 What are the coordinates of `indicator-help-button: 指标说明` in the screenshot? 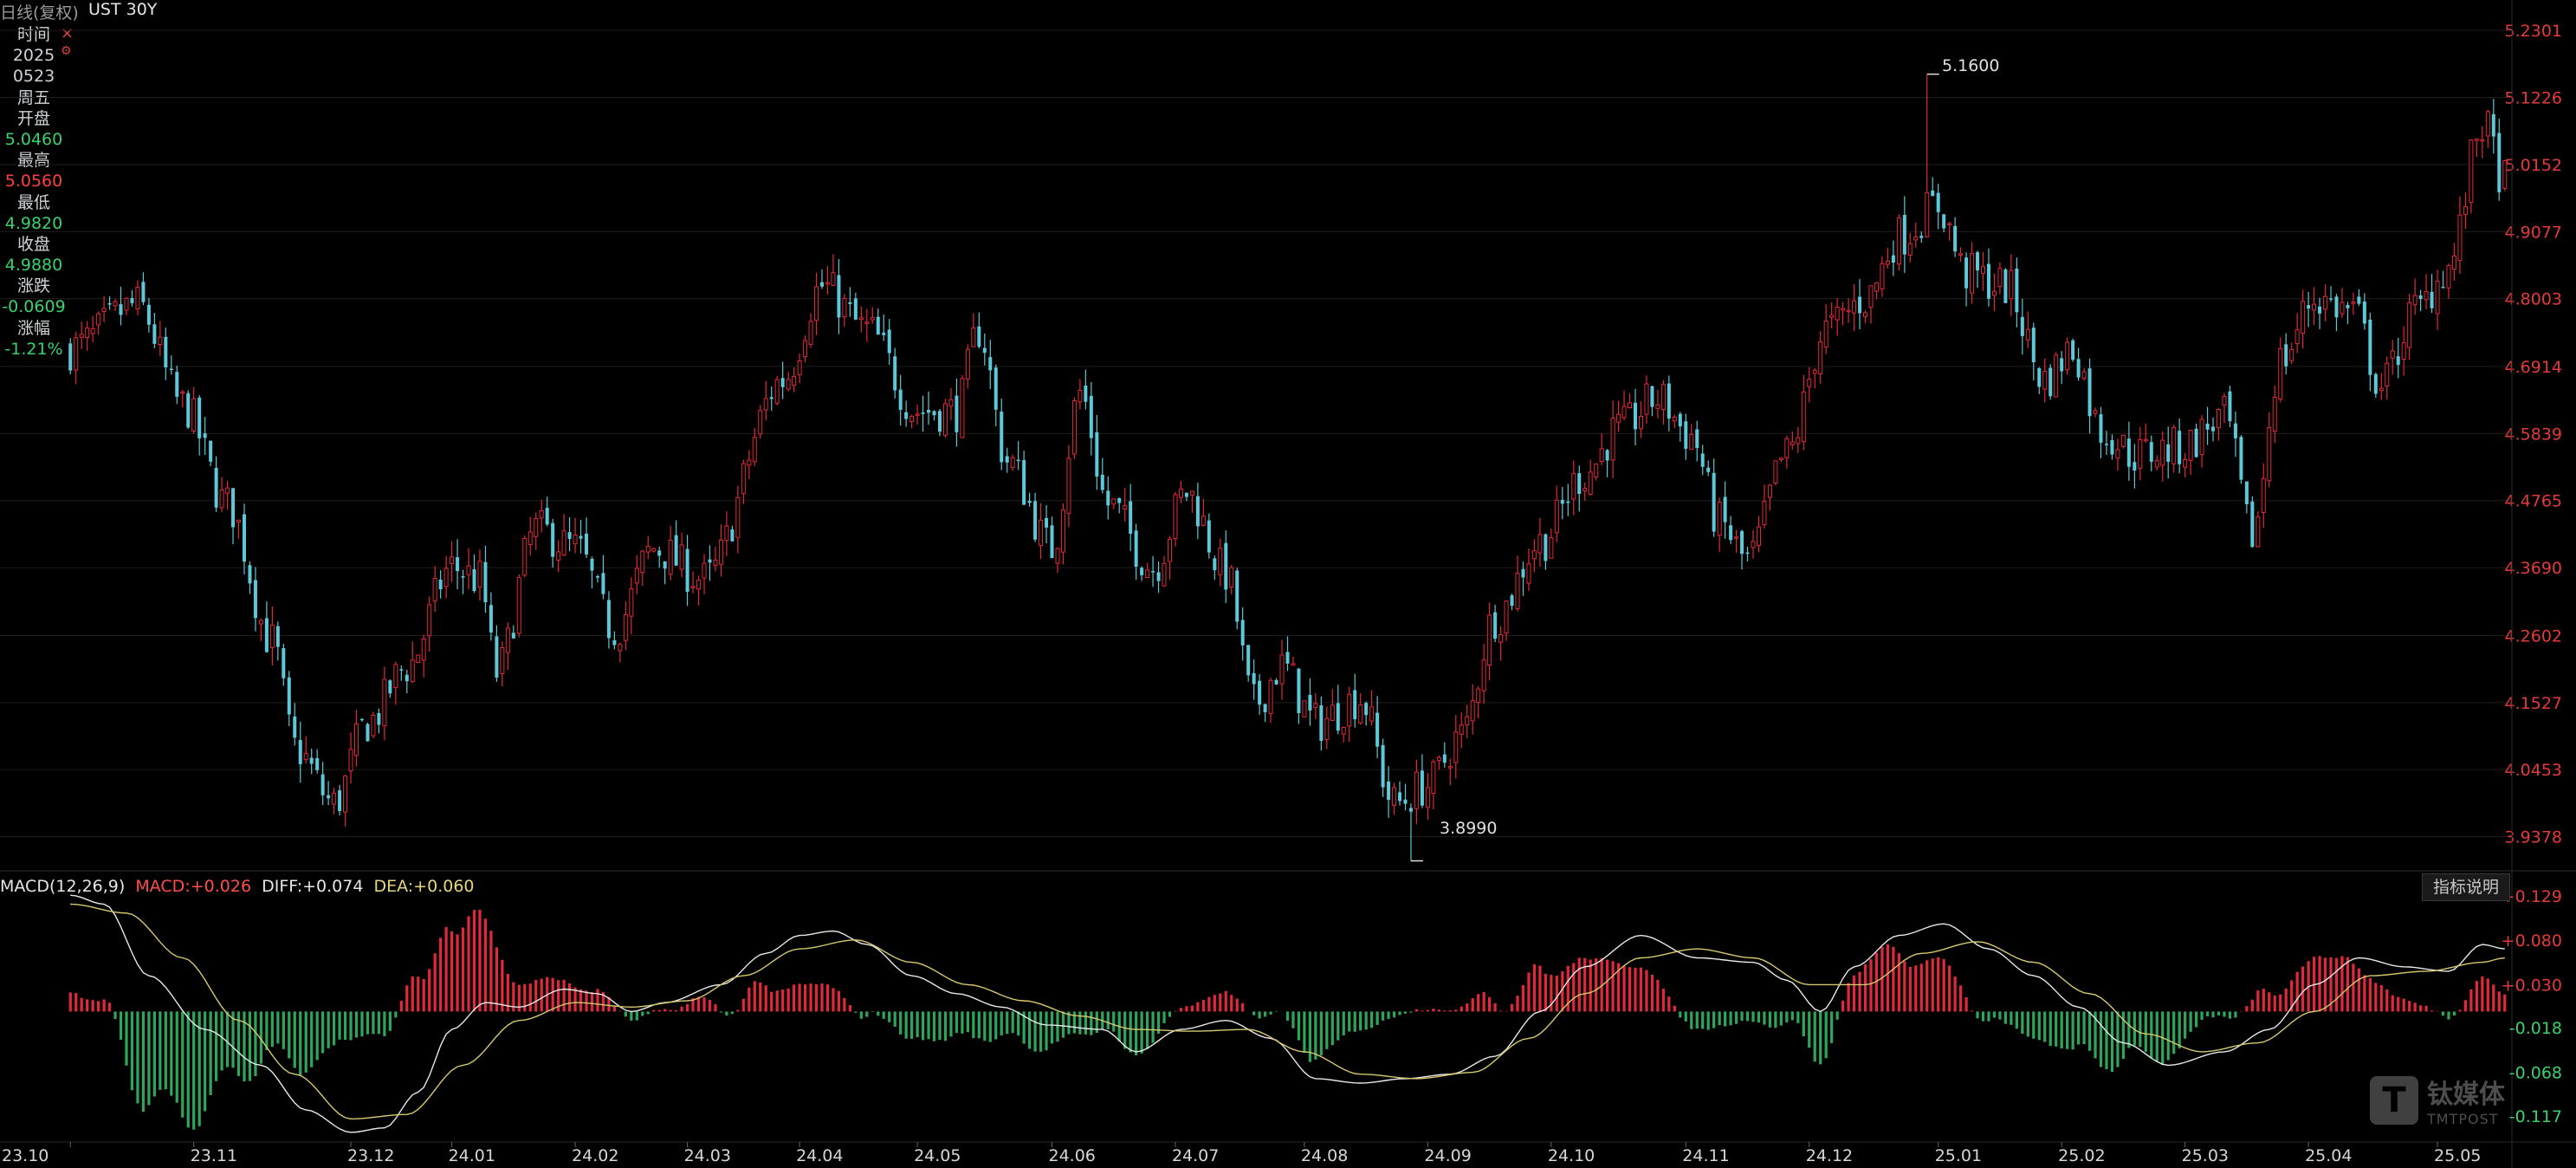 It's located at (2466, 887).